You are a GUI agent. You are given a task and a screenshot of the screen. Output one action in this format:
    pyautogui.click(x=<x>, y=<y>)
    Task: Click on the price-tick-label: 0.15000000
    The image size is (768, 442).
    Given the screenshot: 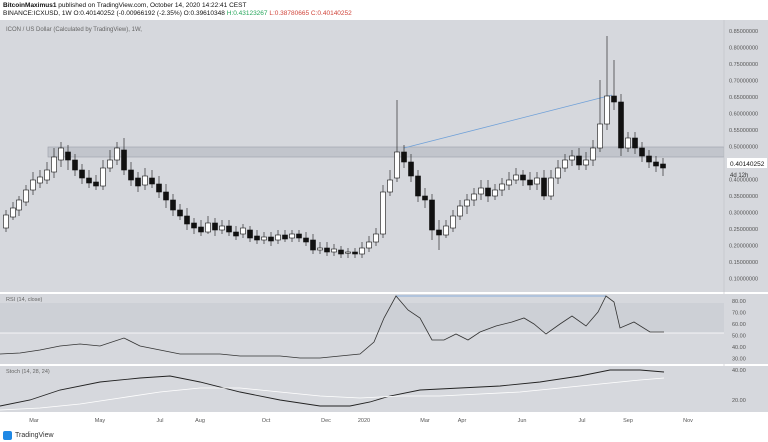 What is the action you would take?
    pyautogui.click(x=743, y=263)
    